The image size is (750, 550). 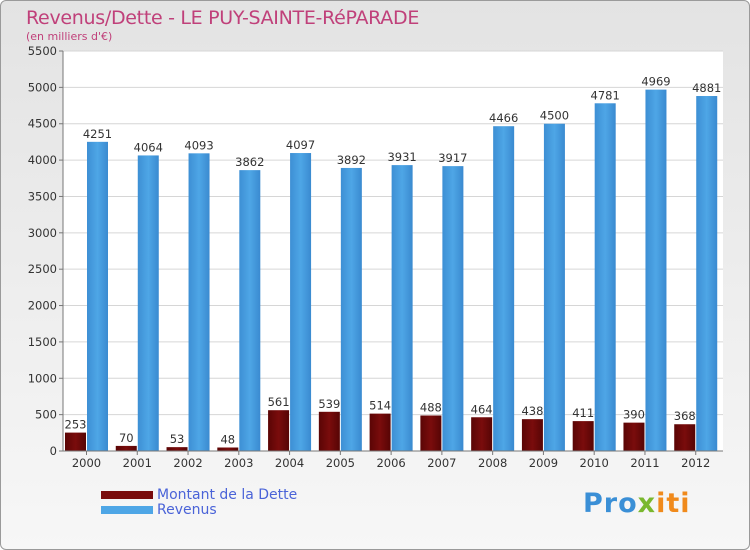 I want to click on y-tick-label: 4000, so click(x=42, y=160).